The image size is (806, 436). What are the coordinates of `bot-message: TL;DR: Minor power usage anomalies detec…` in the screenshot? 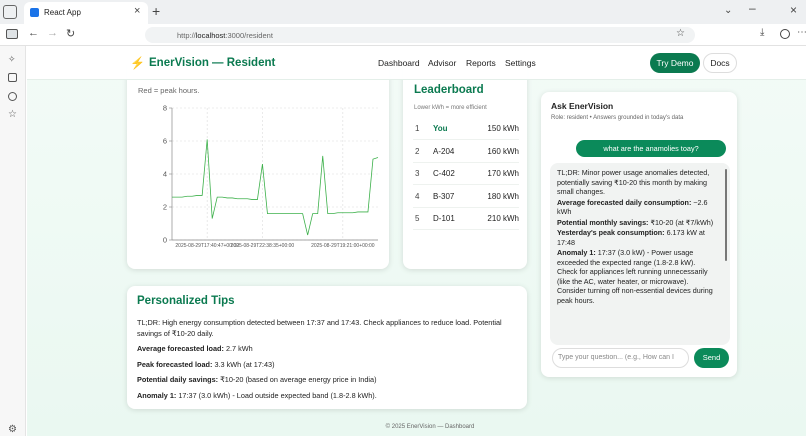 It's located at (640, 254).